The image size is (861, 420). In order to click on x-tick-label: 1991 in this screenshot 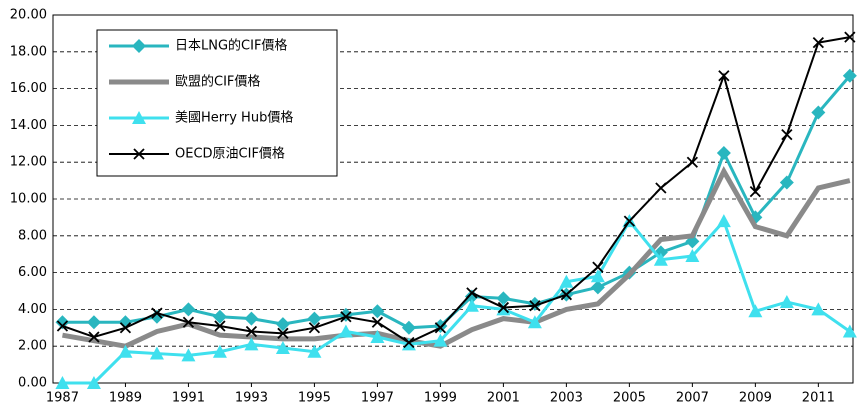, I will do `click(188, 398)`.